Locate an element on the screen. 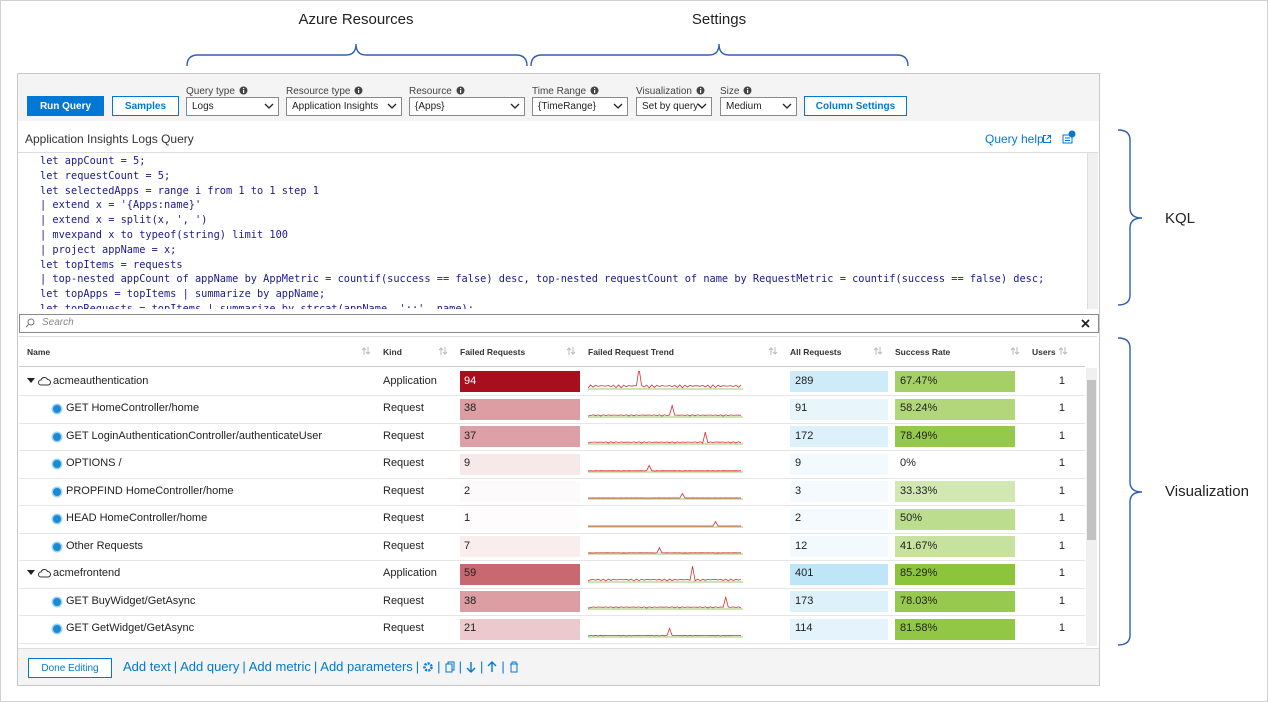  column-header: Failed Request Trend is located at coordinates (631, 352).